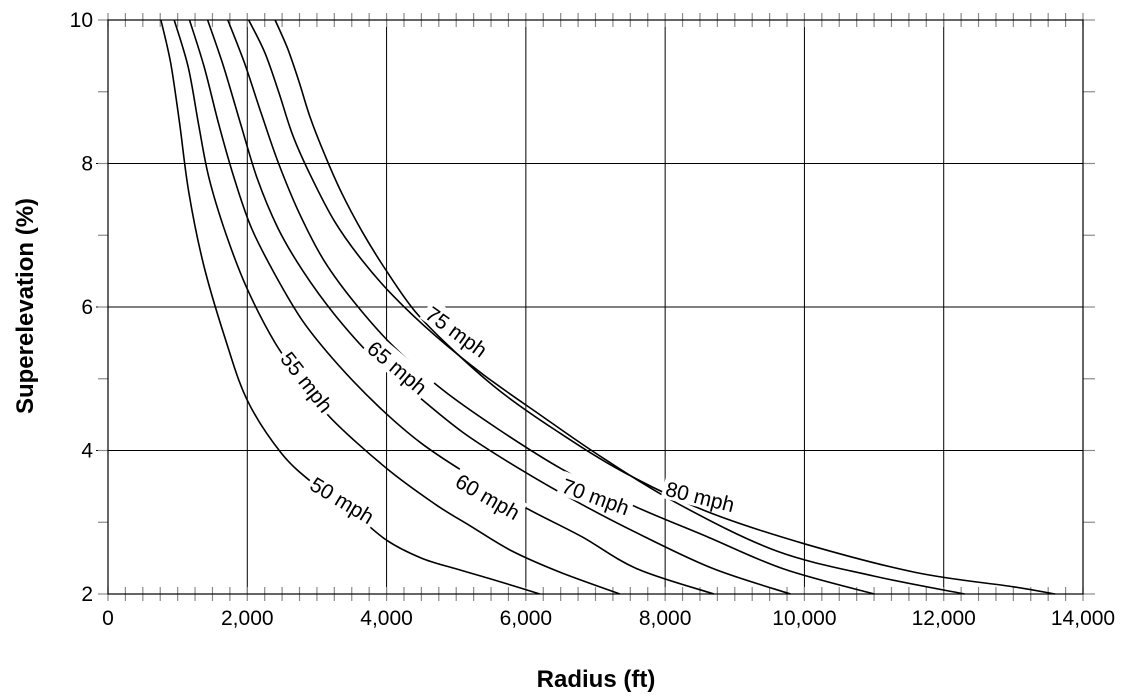  I want to click on x-tick-label: 4,000, so click(386, 618).